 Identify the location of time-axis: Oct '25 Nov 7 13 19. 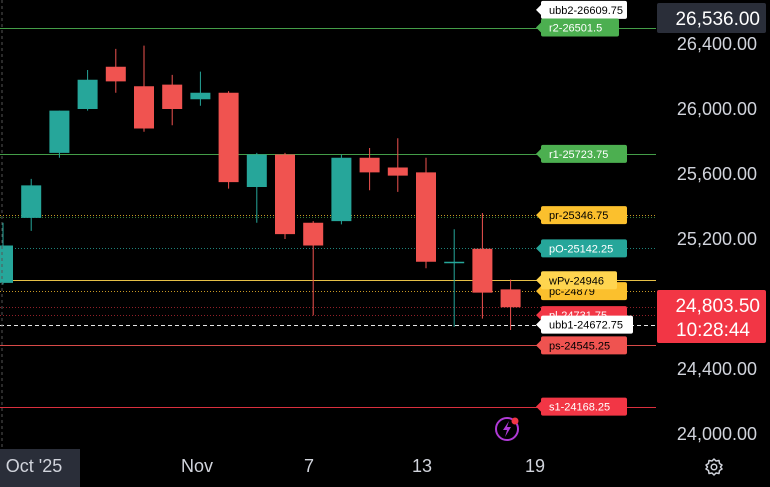
(272, 468).